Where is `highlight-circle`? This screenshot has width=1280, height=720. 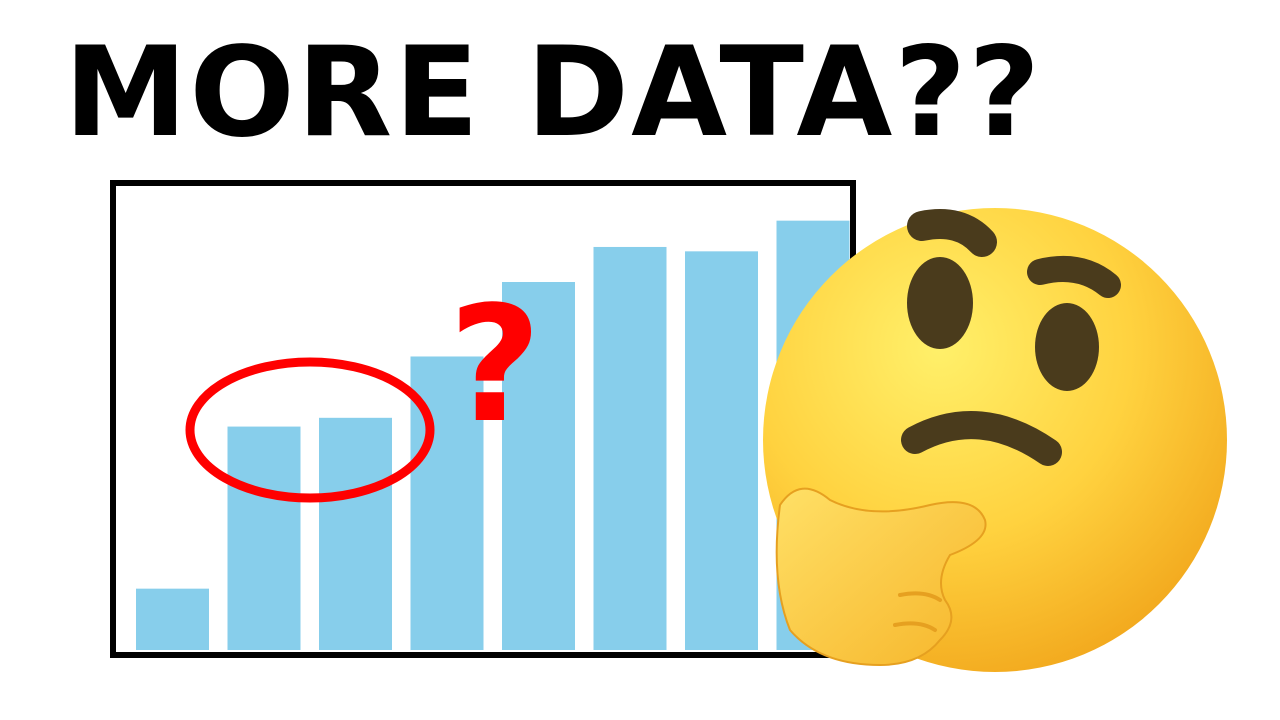 highlight-circle is located at coordinates (310, 430).